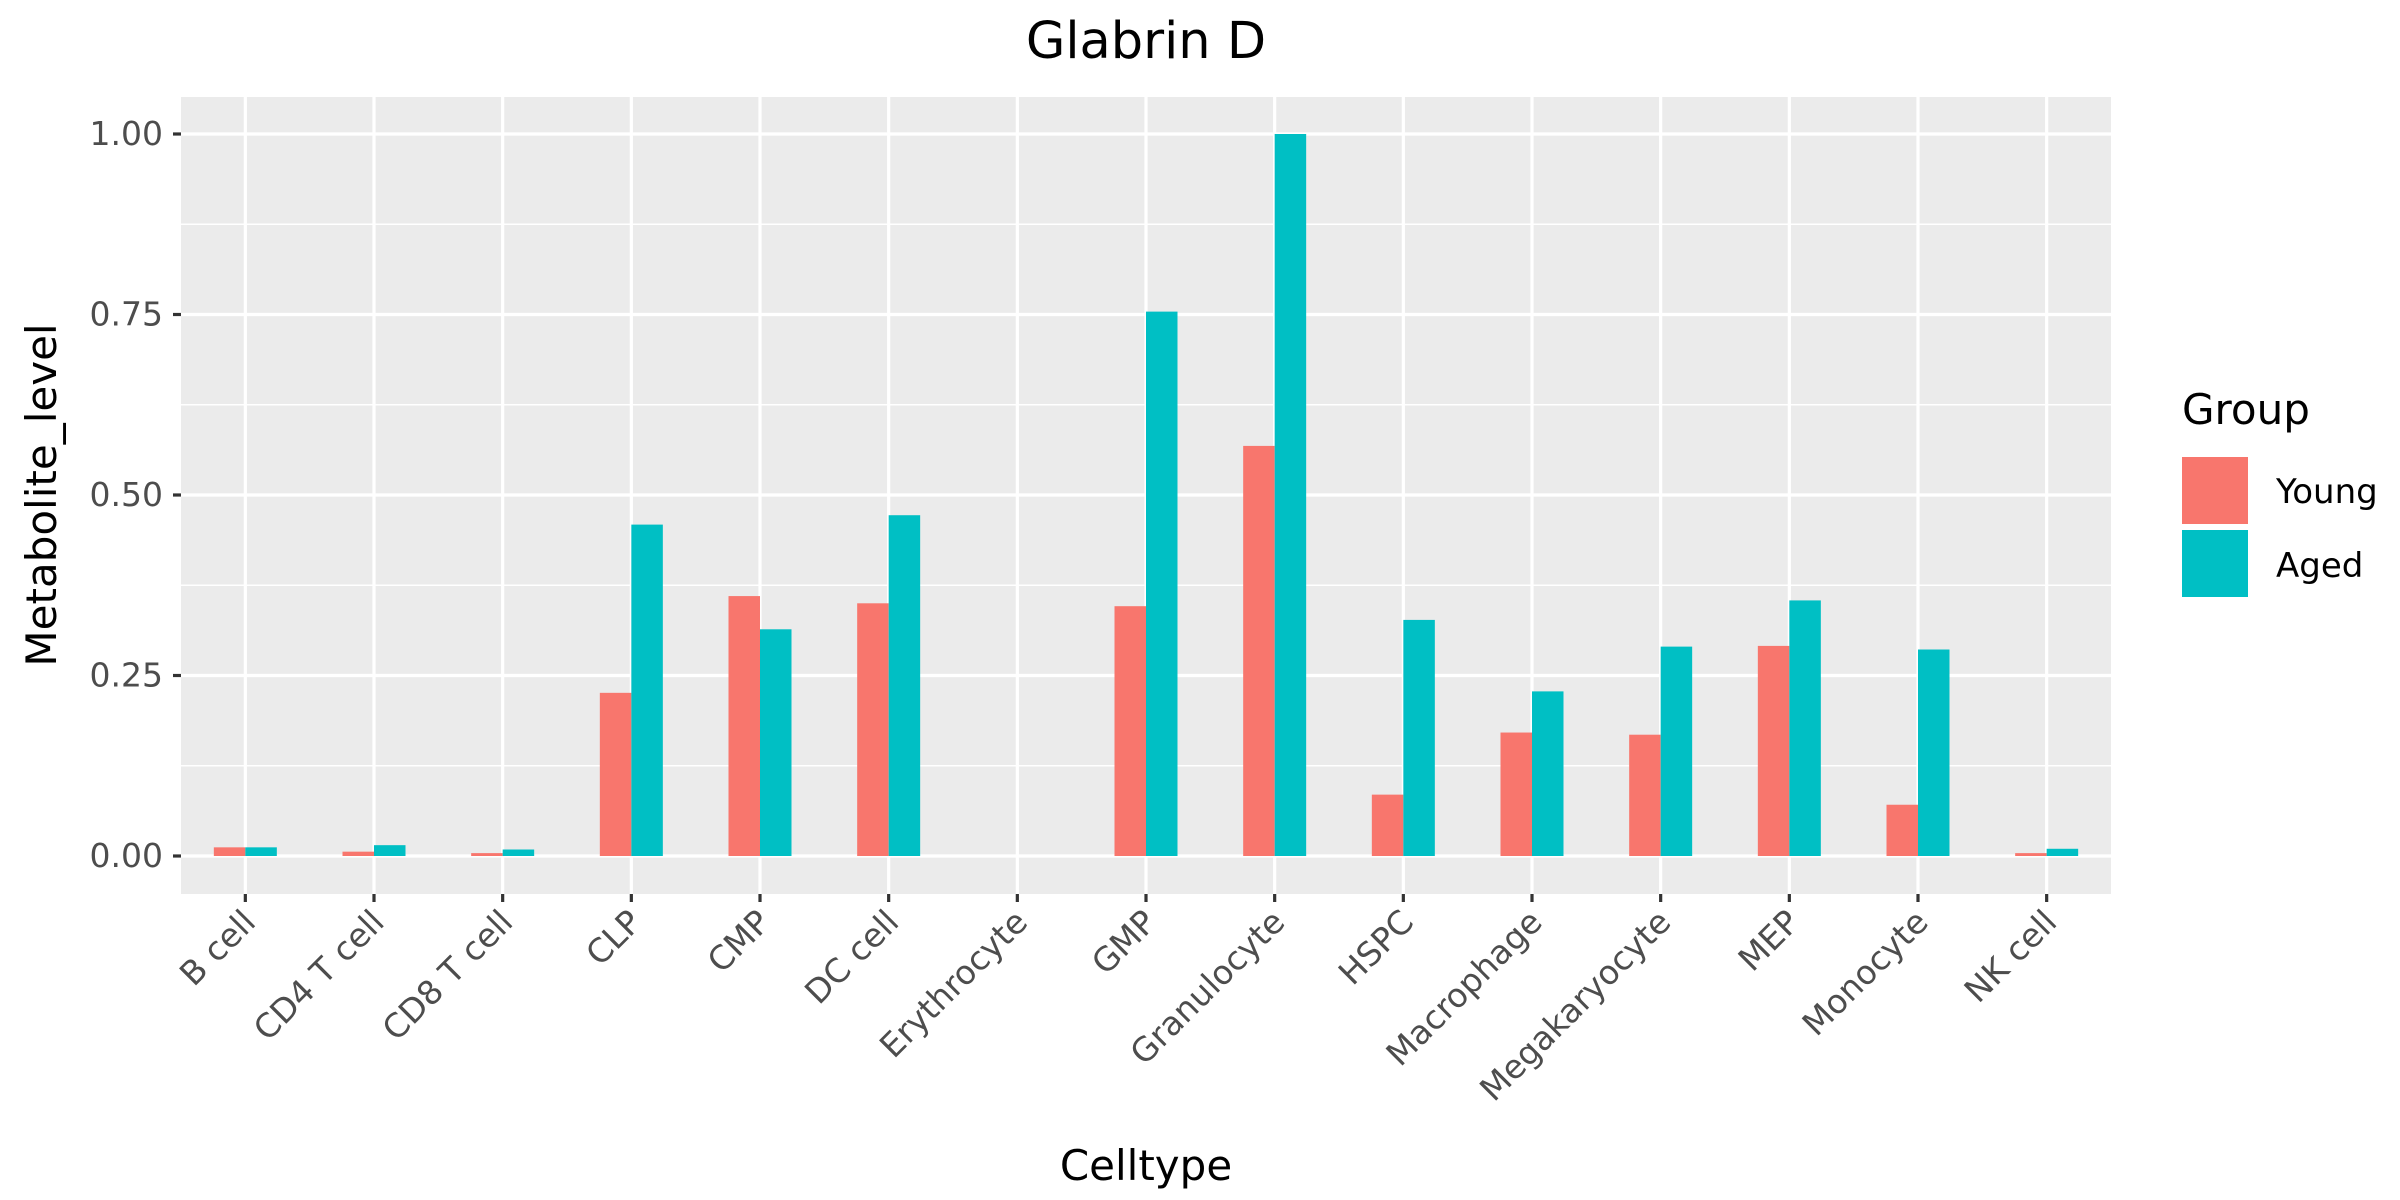 This screenshot has height=1200, width=2400. I want to click on x-tick-label: CD8 T cell, so click(447, 975).